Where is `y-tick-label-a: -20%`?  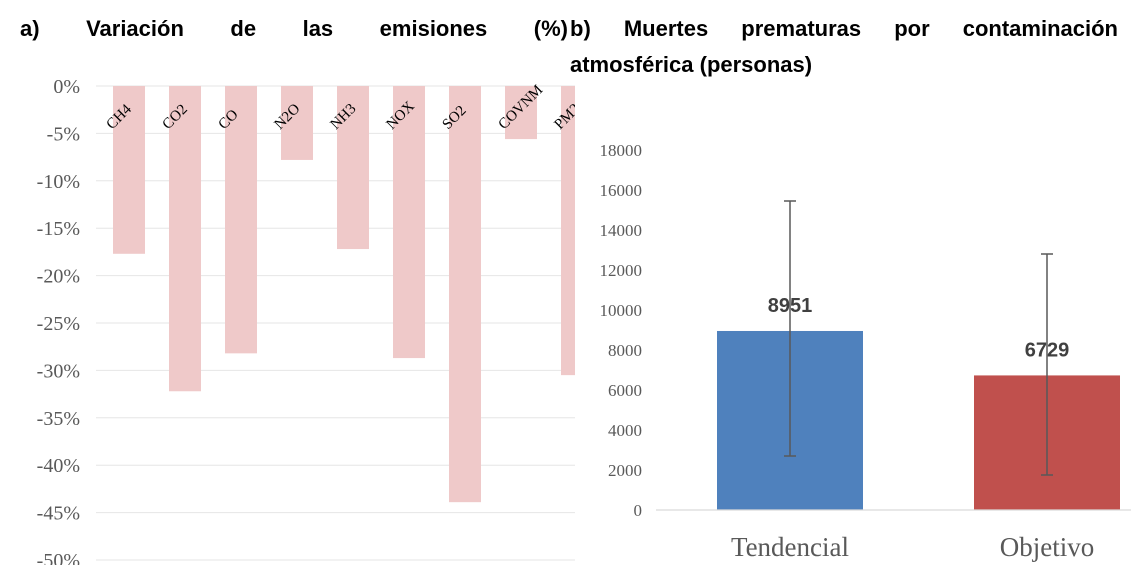 y-tick-label-a: -20% is located at coordinates (58, 277).